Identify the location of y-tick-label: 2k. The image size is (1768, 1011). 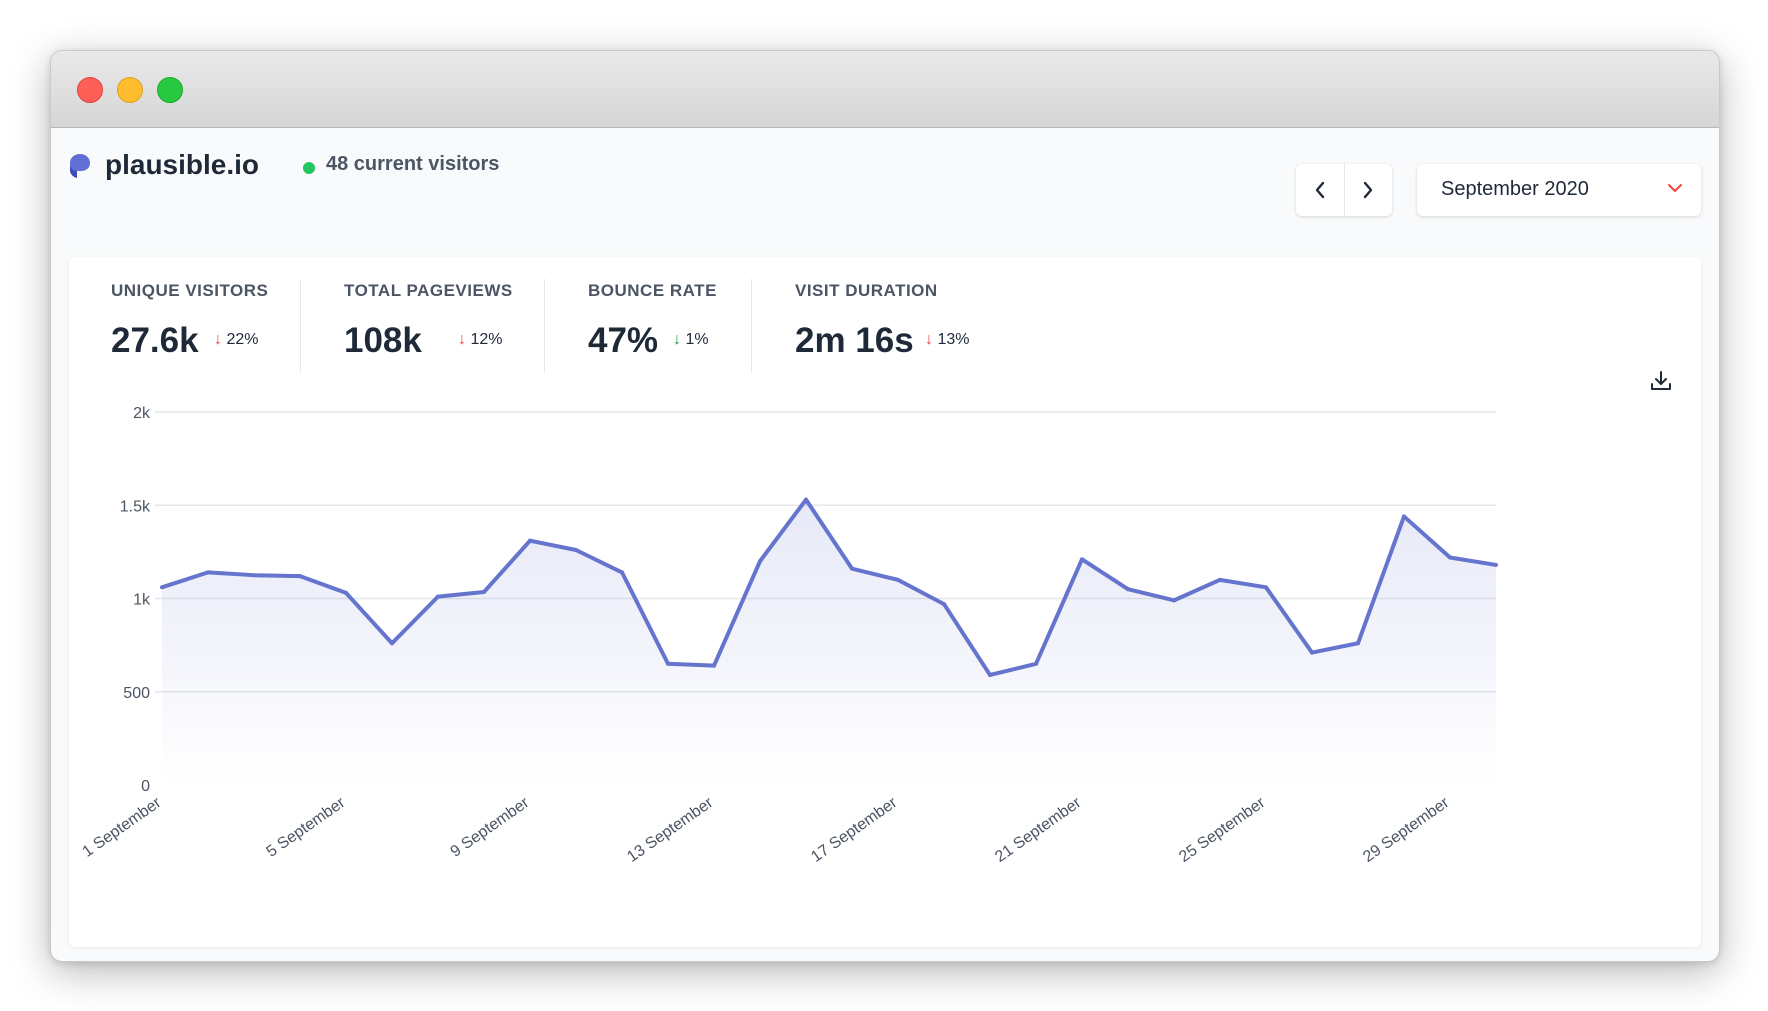
(142, 413).